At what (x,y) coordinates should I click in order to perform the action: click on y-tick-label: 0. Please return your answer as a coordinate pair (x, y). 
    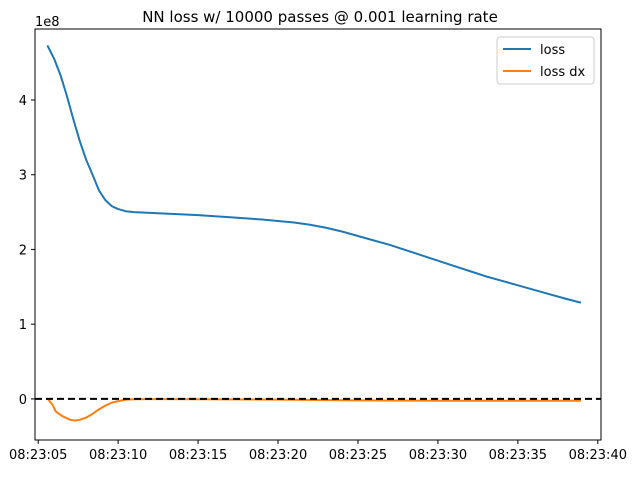
    Looking at the image, I should click on (23, 400).